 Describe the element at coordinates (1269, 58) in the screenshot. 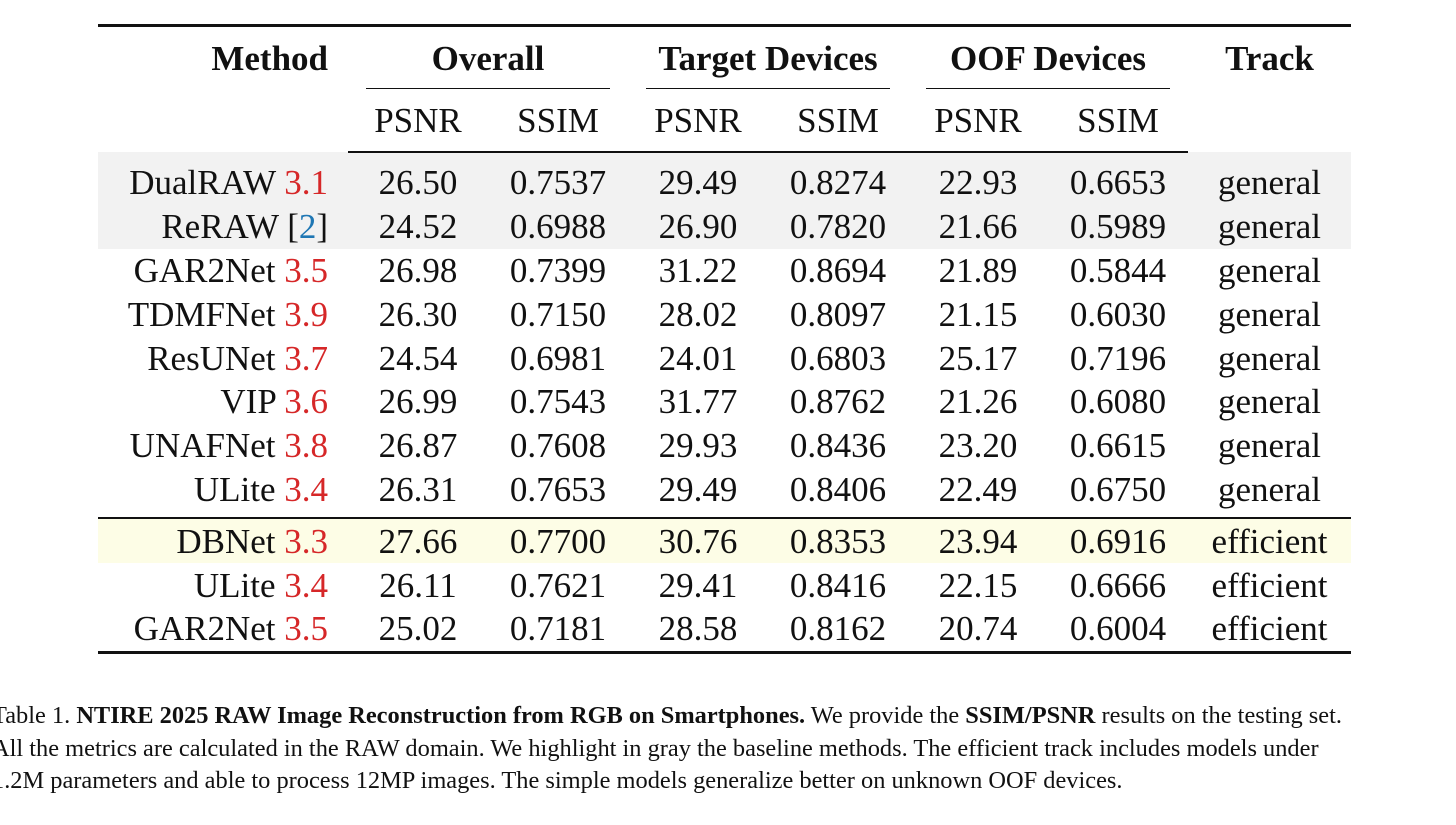

I see `track-header: Track` at that location.